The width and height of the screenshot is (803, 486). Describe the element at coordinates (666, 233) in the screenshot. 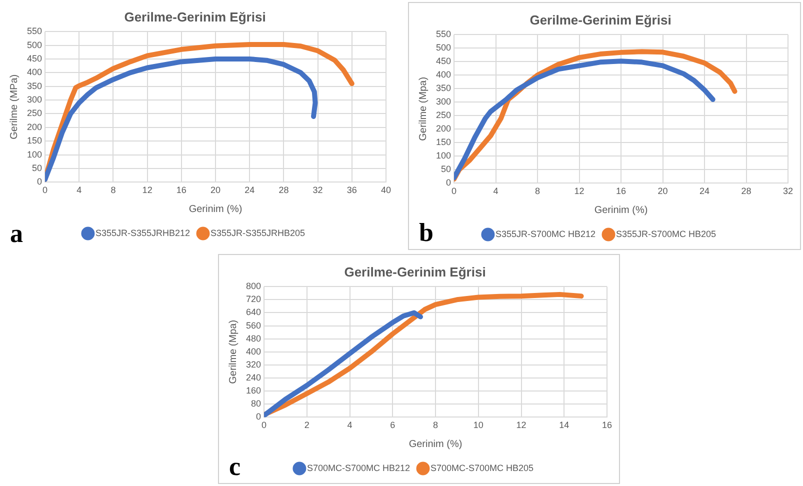

I see `legend-label: S355JR-S700MC HB205` at that location.